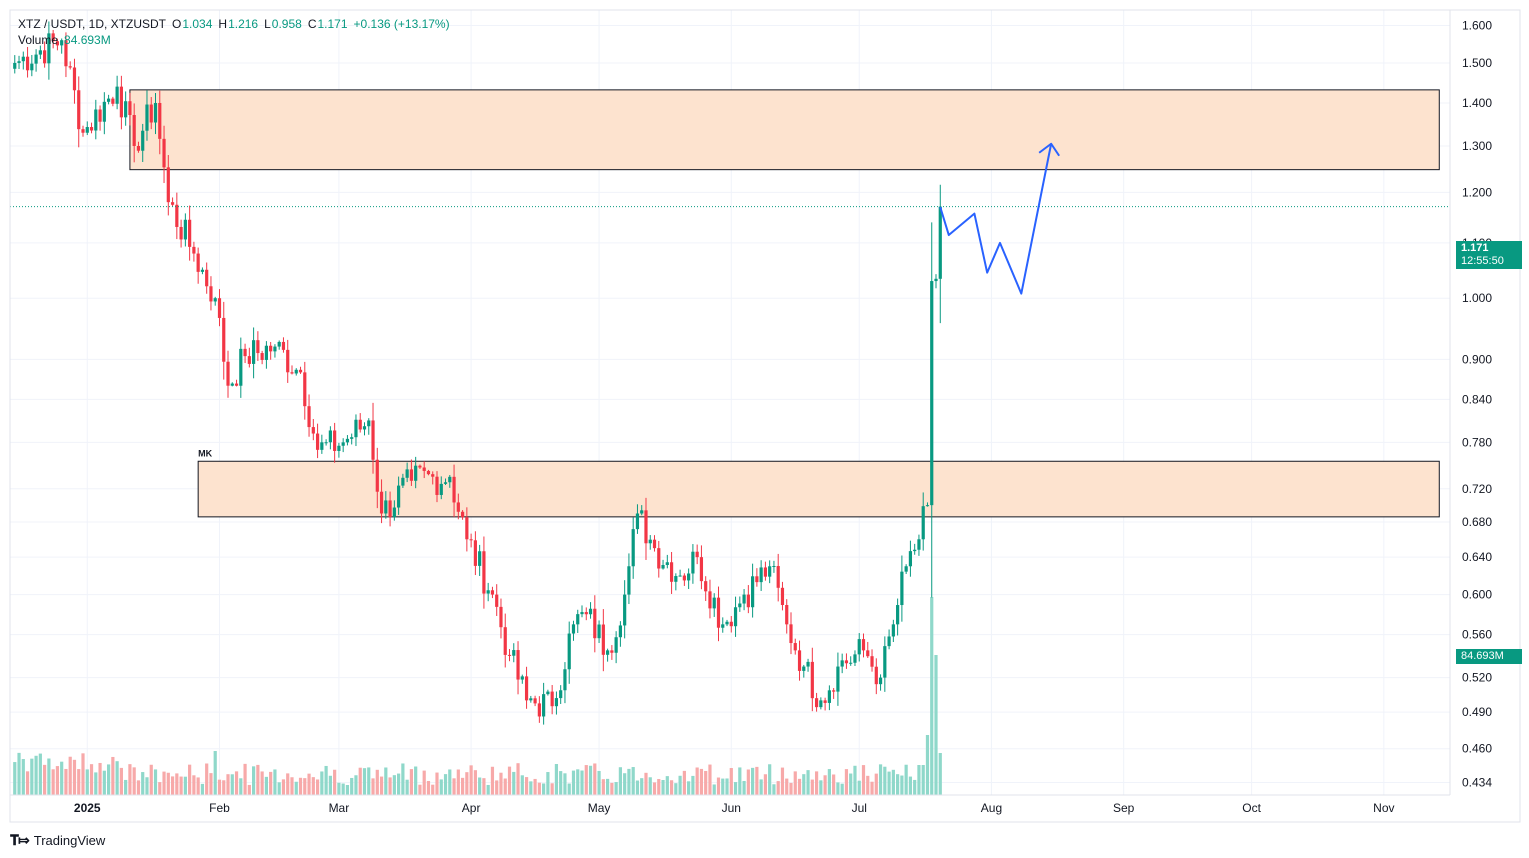 Image resolution: width=1529 pixels, height=858 pixels. Describe the element at coordinates (471, 808) in the screenshot. I see `x-tick-label: Apr` at that location.